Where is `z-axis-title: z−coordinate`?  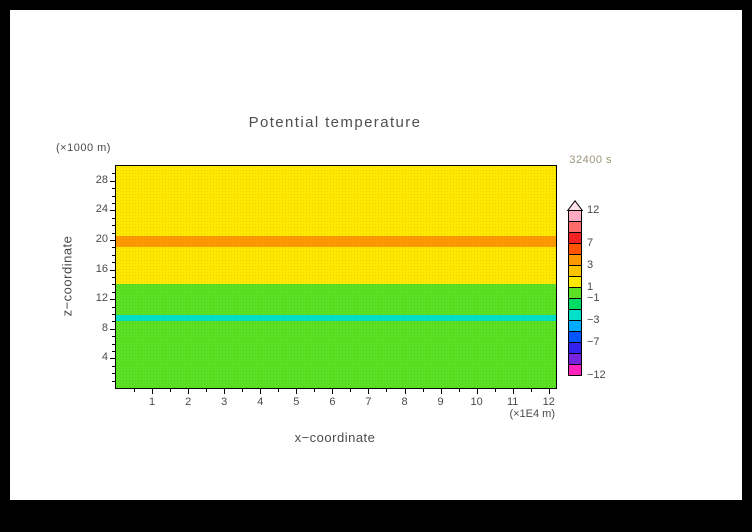 z-axis-title: z−coordinate is located at coordinates (67, 276).